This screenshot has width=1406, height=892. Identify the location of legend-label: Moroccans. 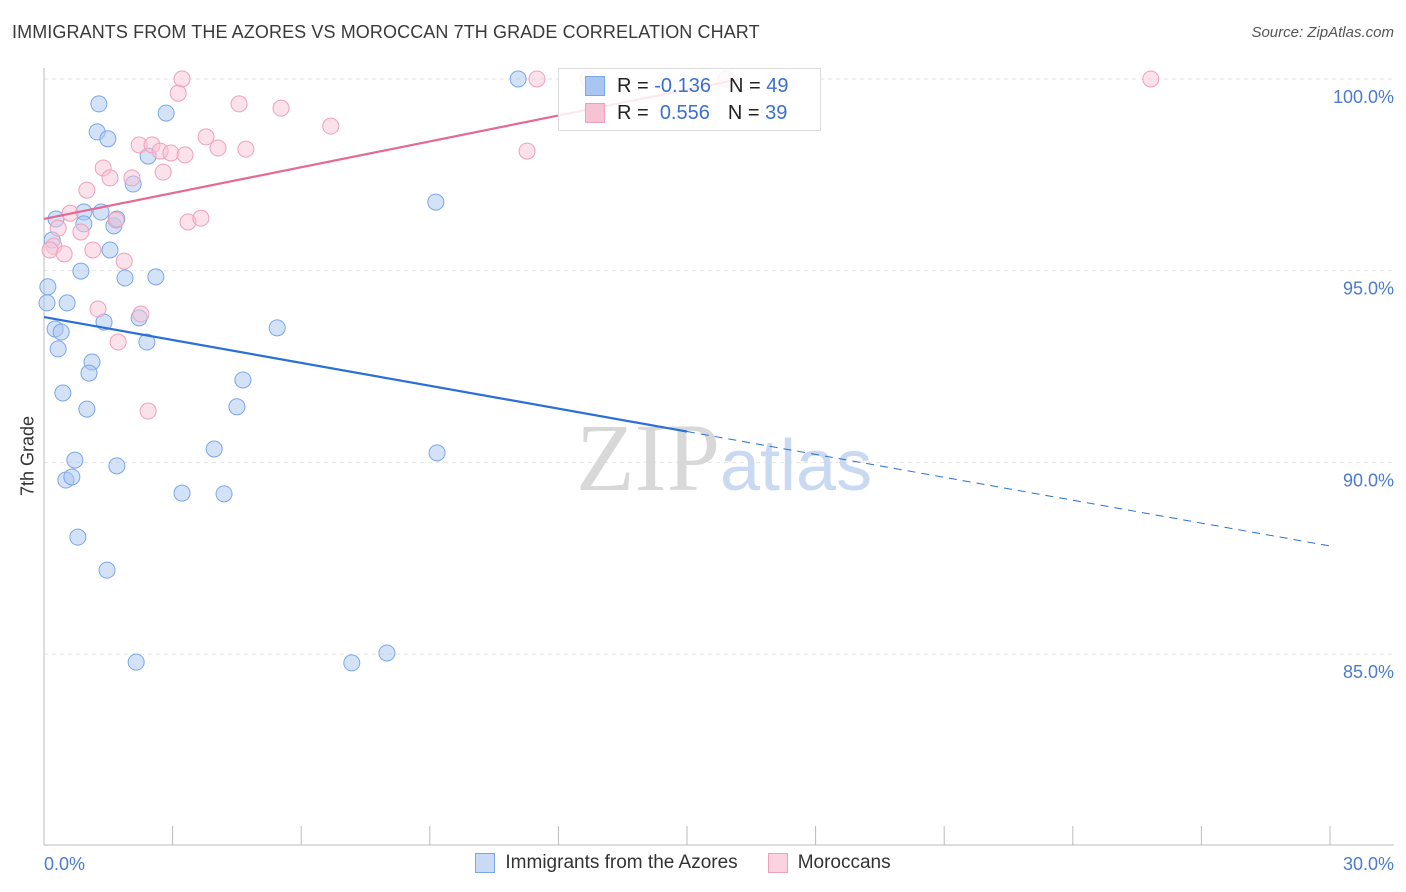
(844, 862).